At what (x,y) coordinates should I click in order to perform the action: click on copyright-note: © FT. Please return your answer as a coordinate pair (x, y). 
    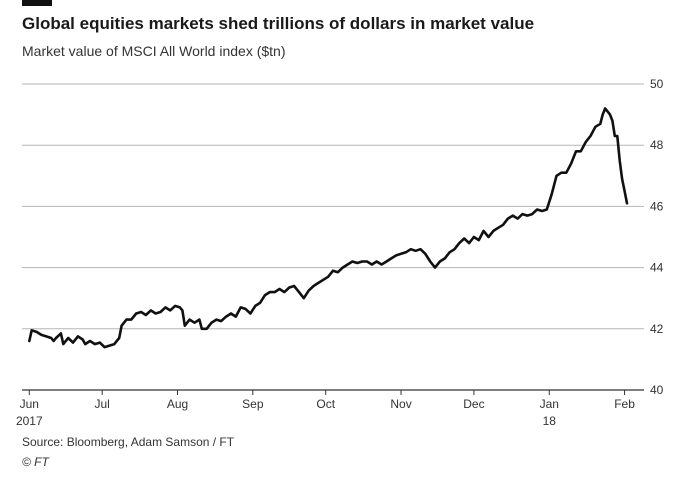
    Looking at the image, I should click on (35, 462).